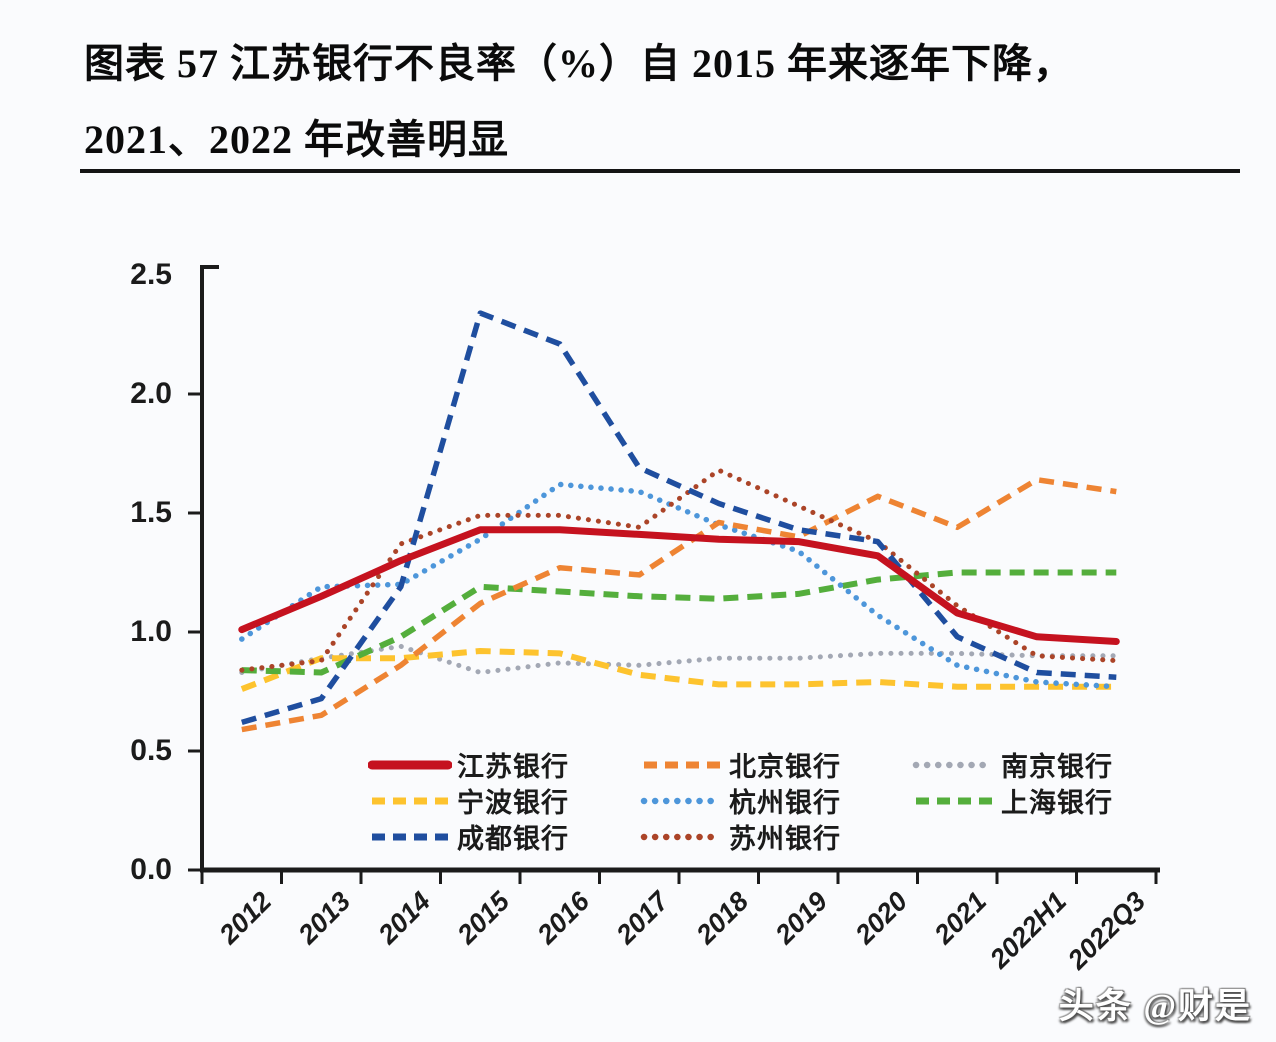  I want to click on legend-swatch-shanghai, so click(954, 801).